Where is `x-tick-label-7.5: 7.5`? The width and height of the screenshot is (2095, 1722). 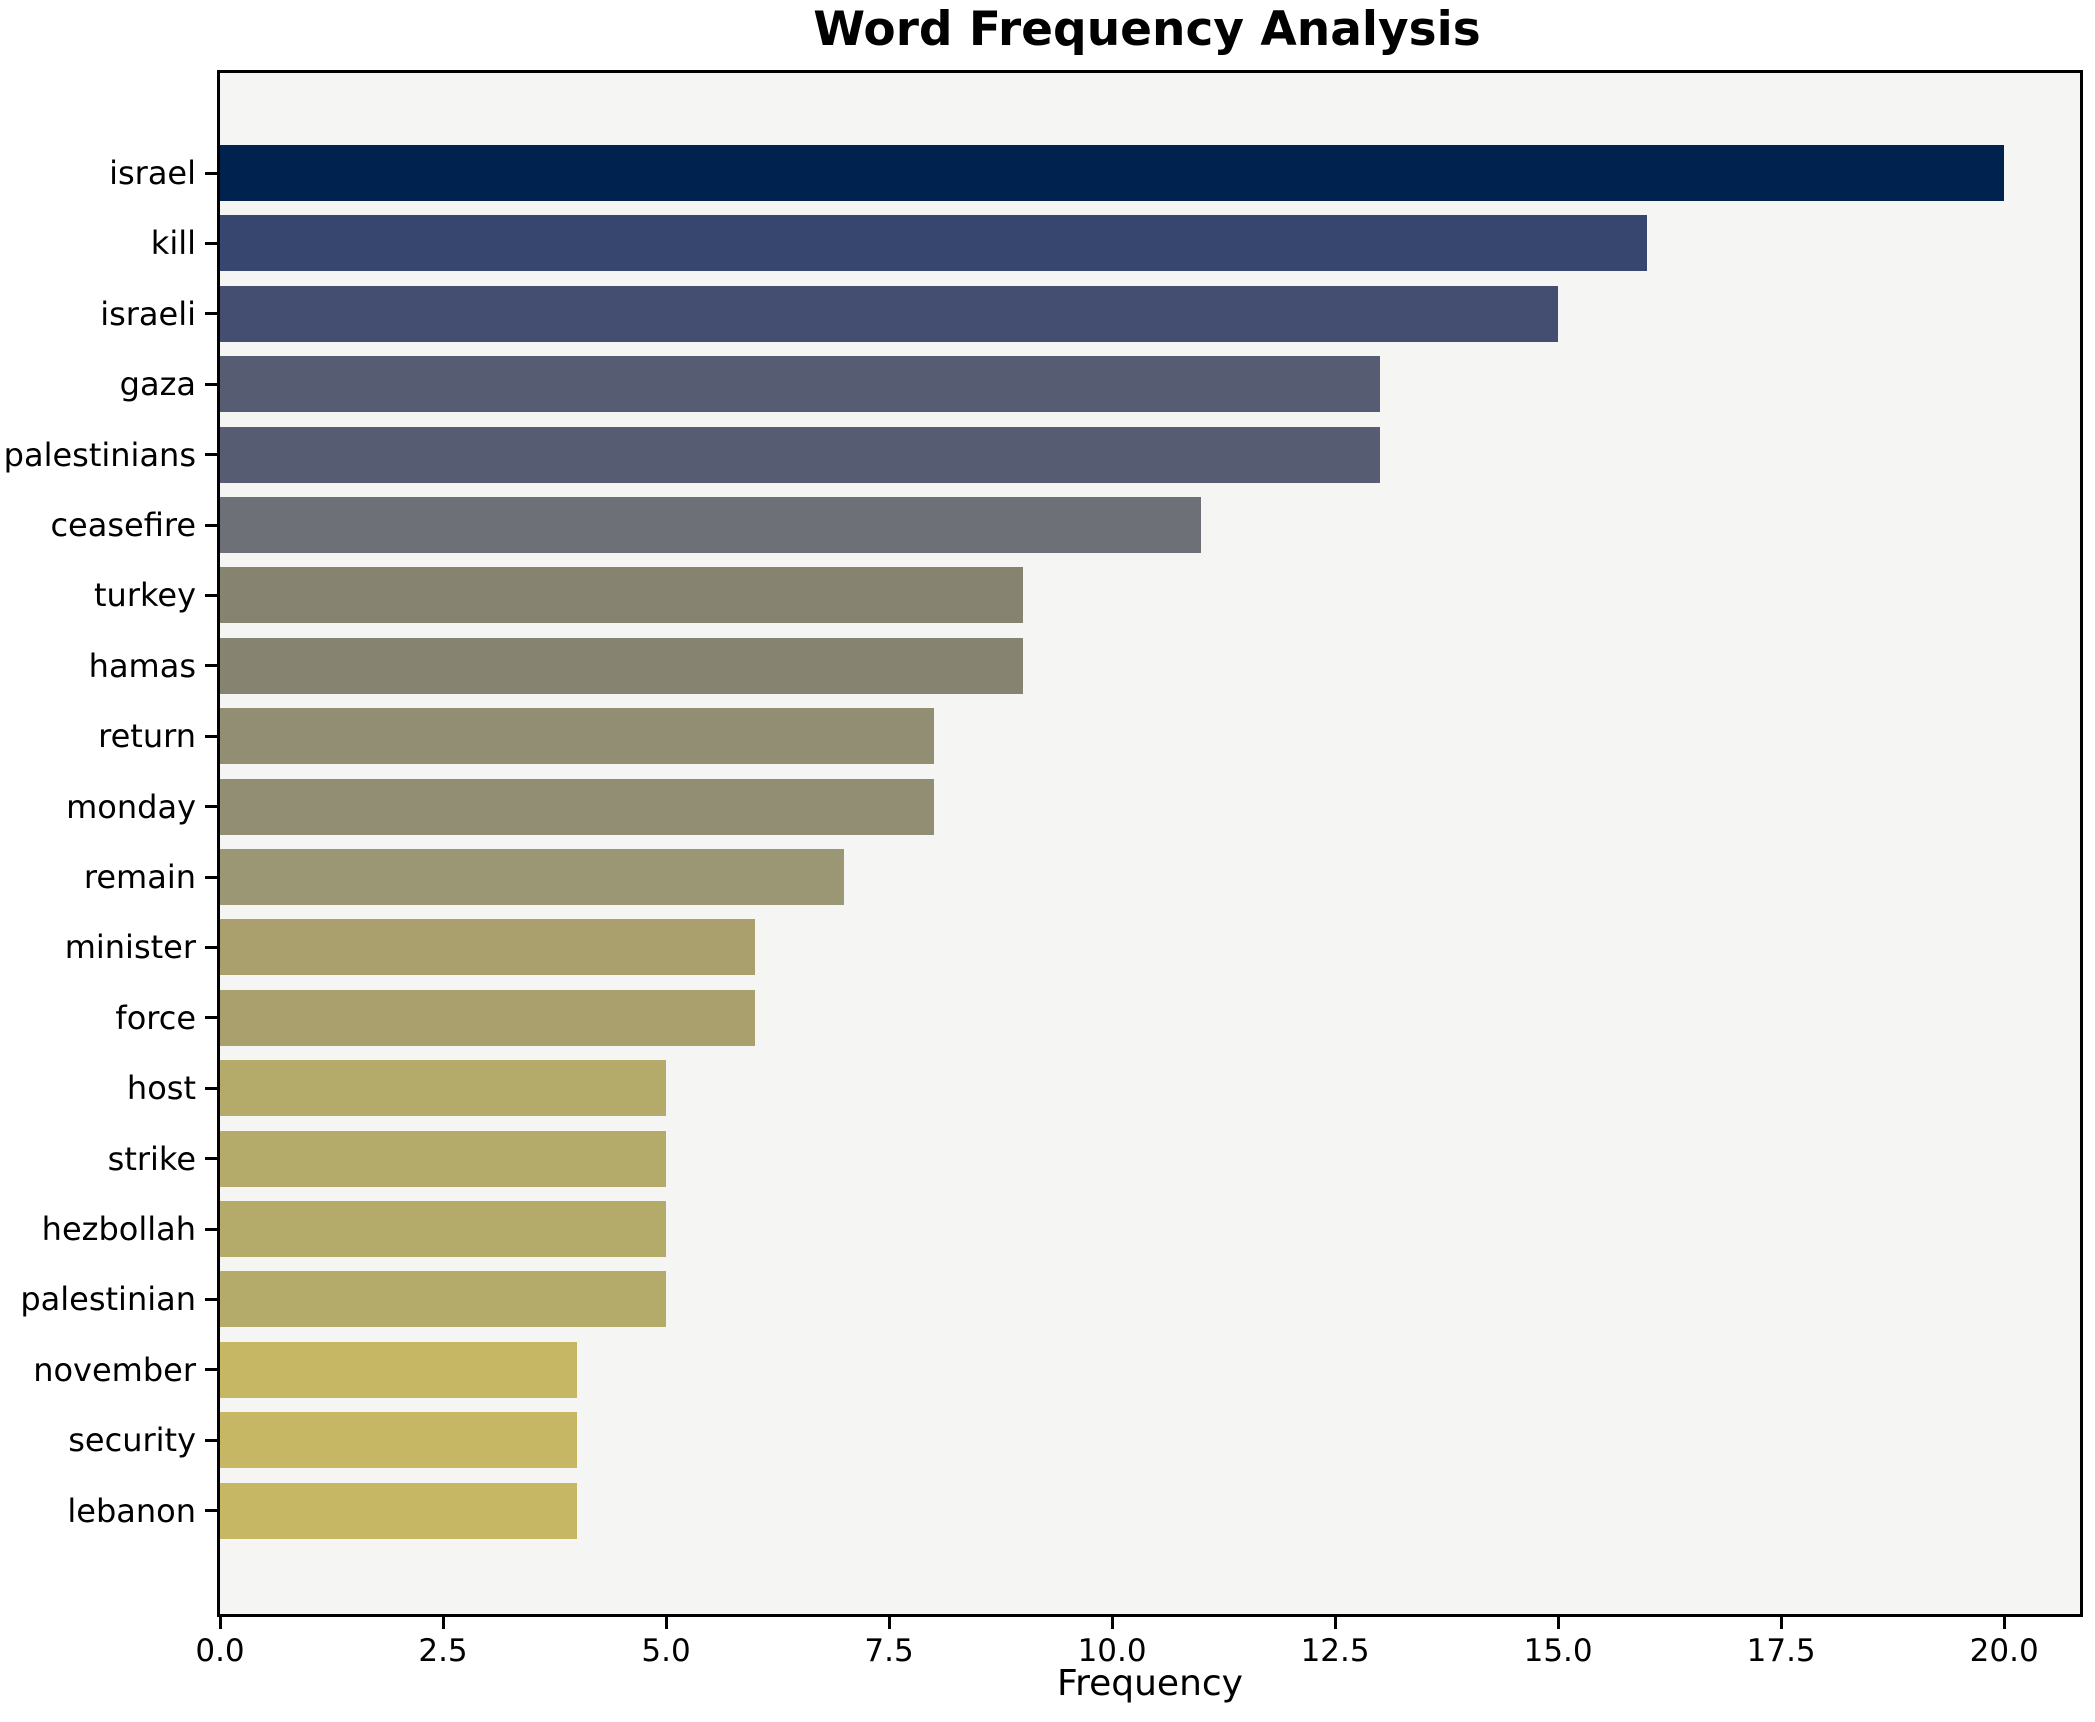
x-tick-label-7.5: 7.5 is located at coordinates (889, 1651).